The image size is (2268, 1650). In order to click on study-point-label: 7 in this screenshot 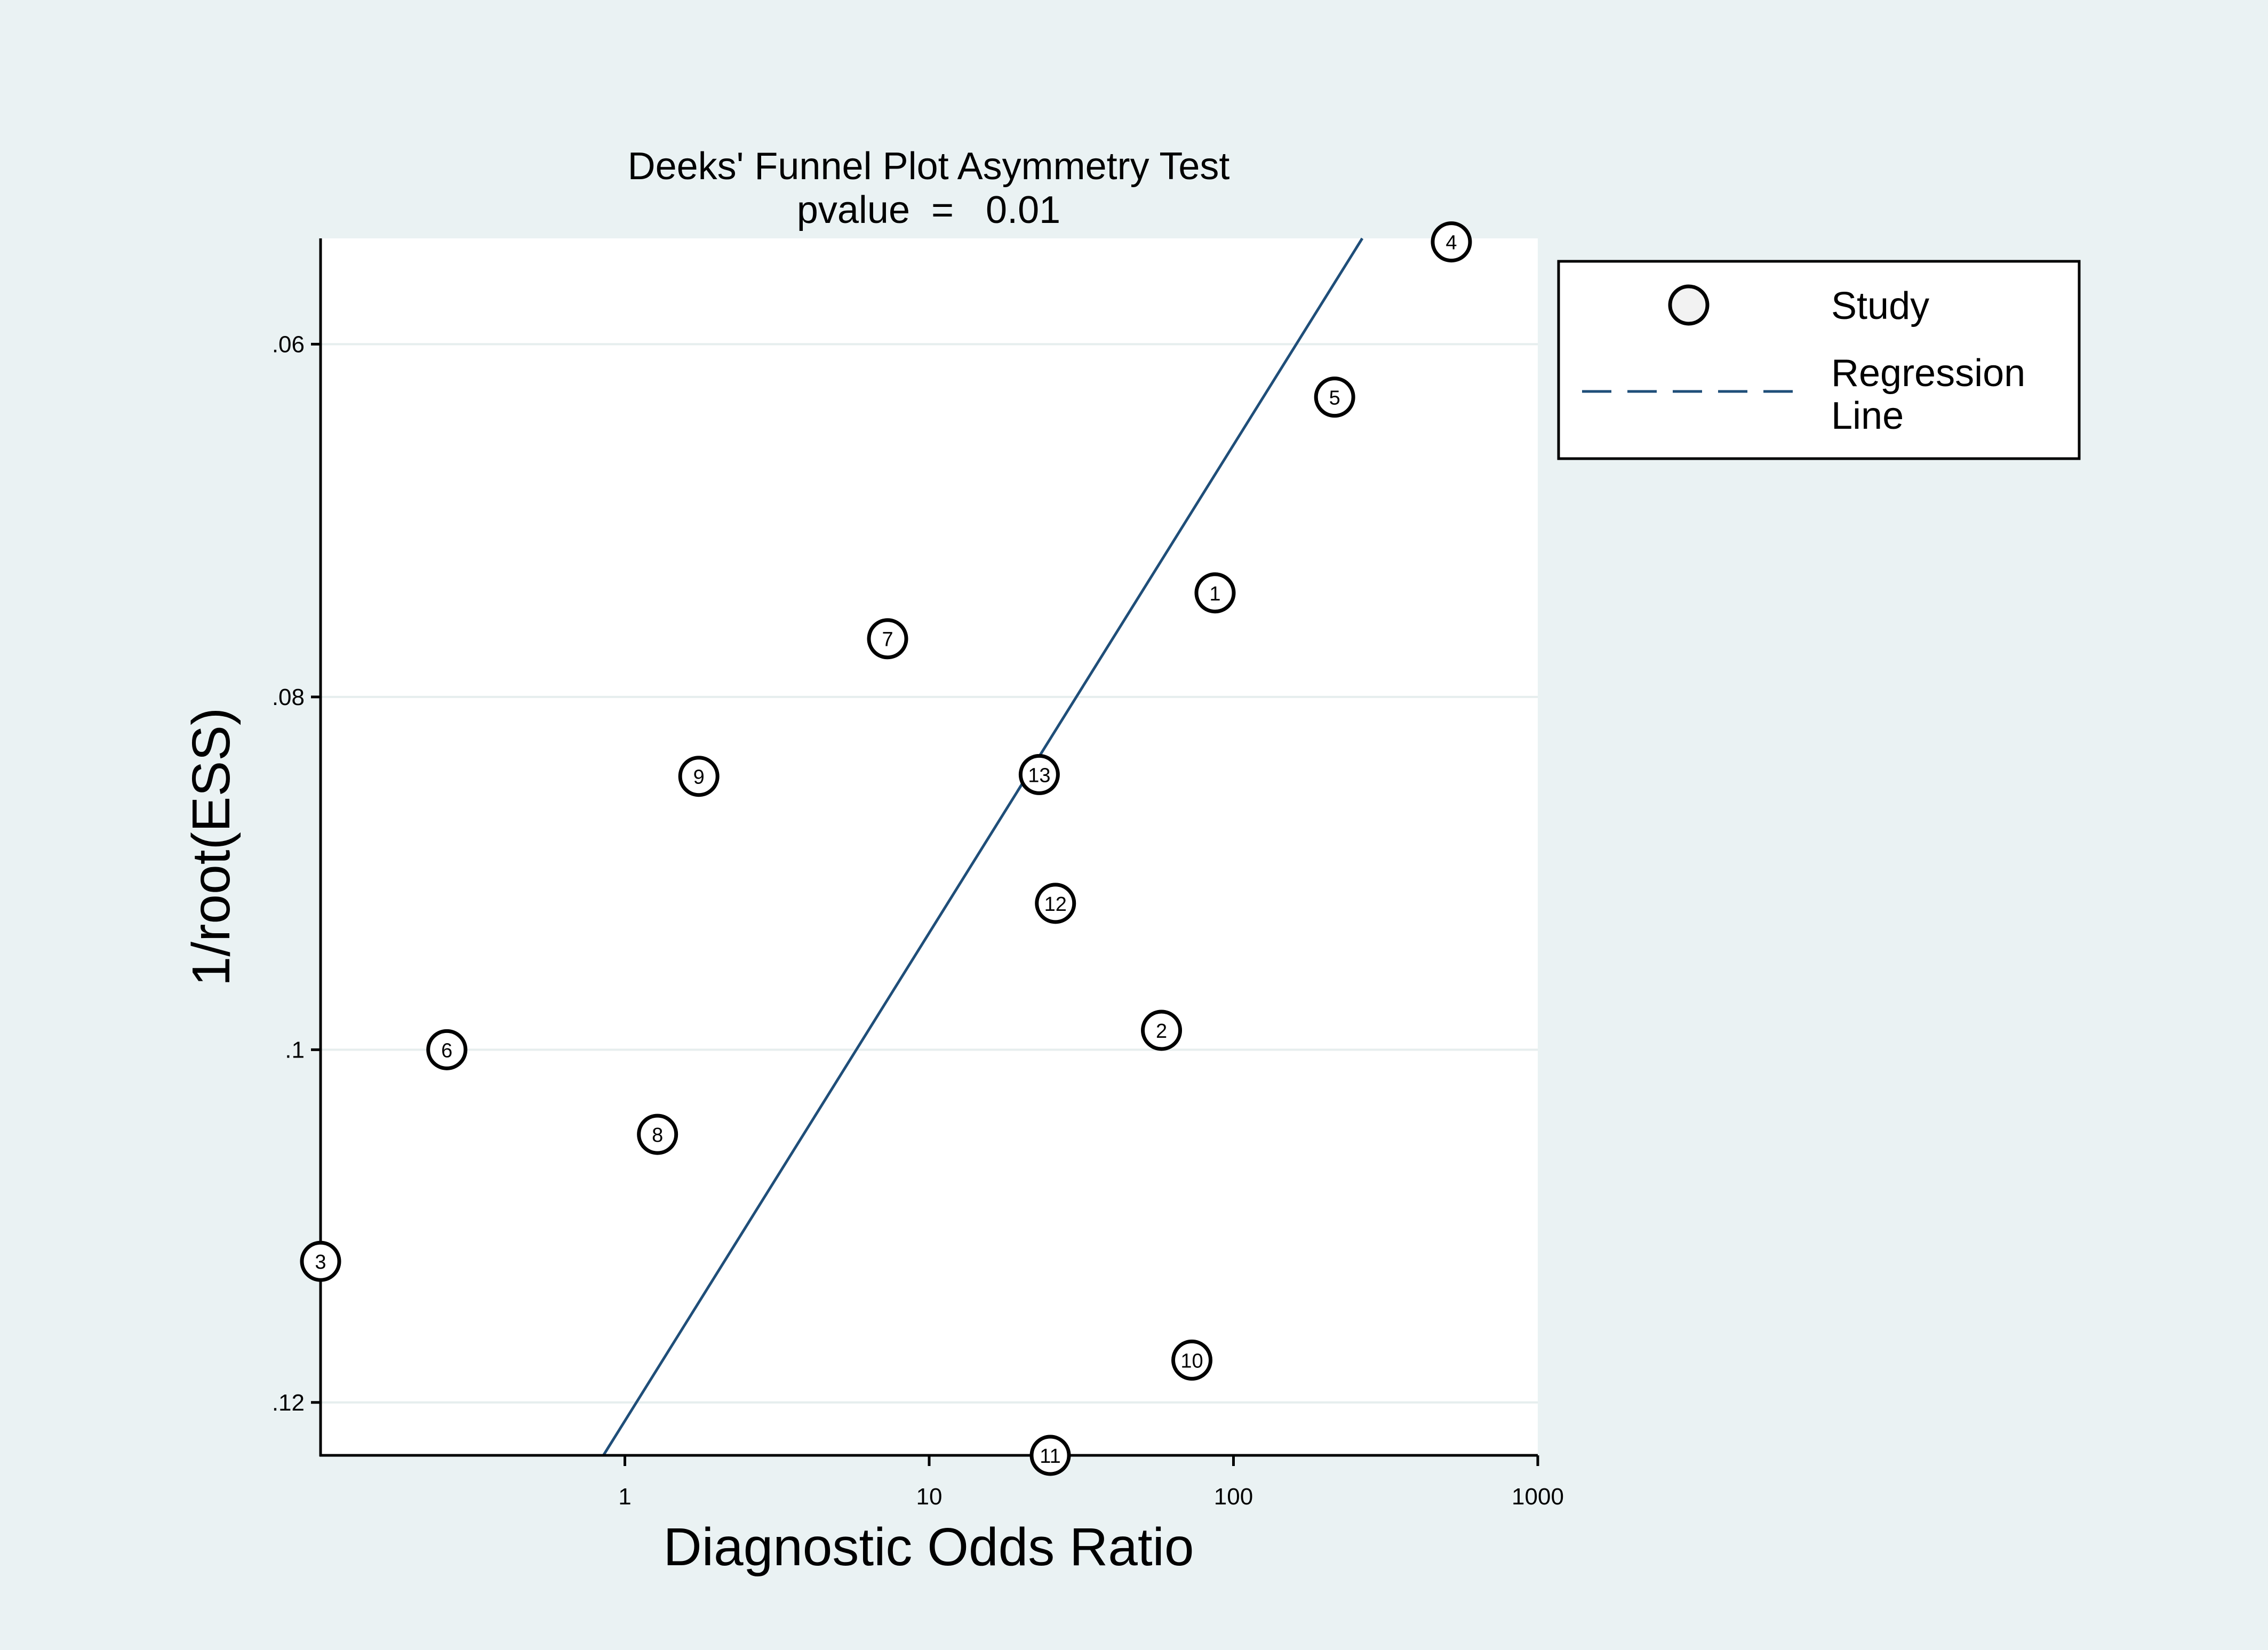, I will do `click(887, 640)`.